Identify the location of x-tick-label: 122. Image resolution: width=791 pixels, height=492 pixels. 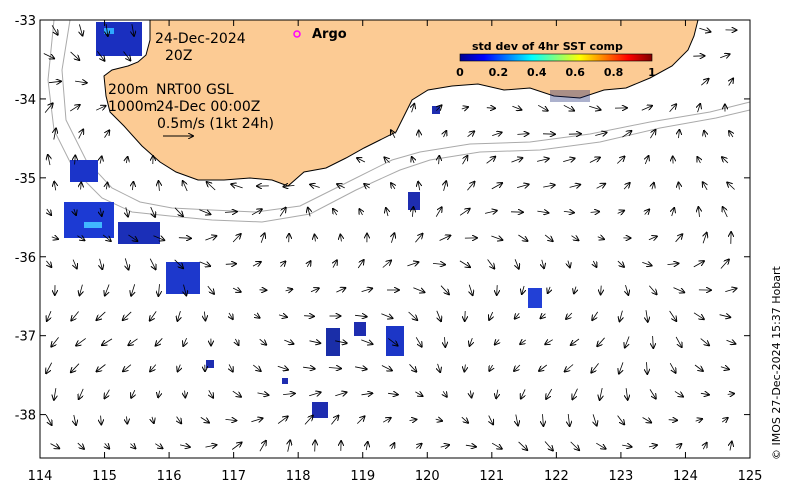
(556, 476).